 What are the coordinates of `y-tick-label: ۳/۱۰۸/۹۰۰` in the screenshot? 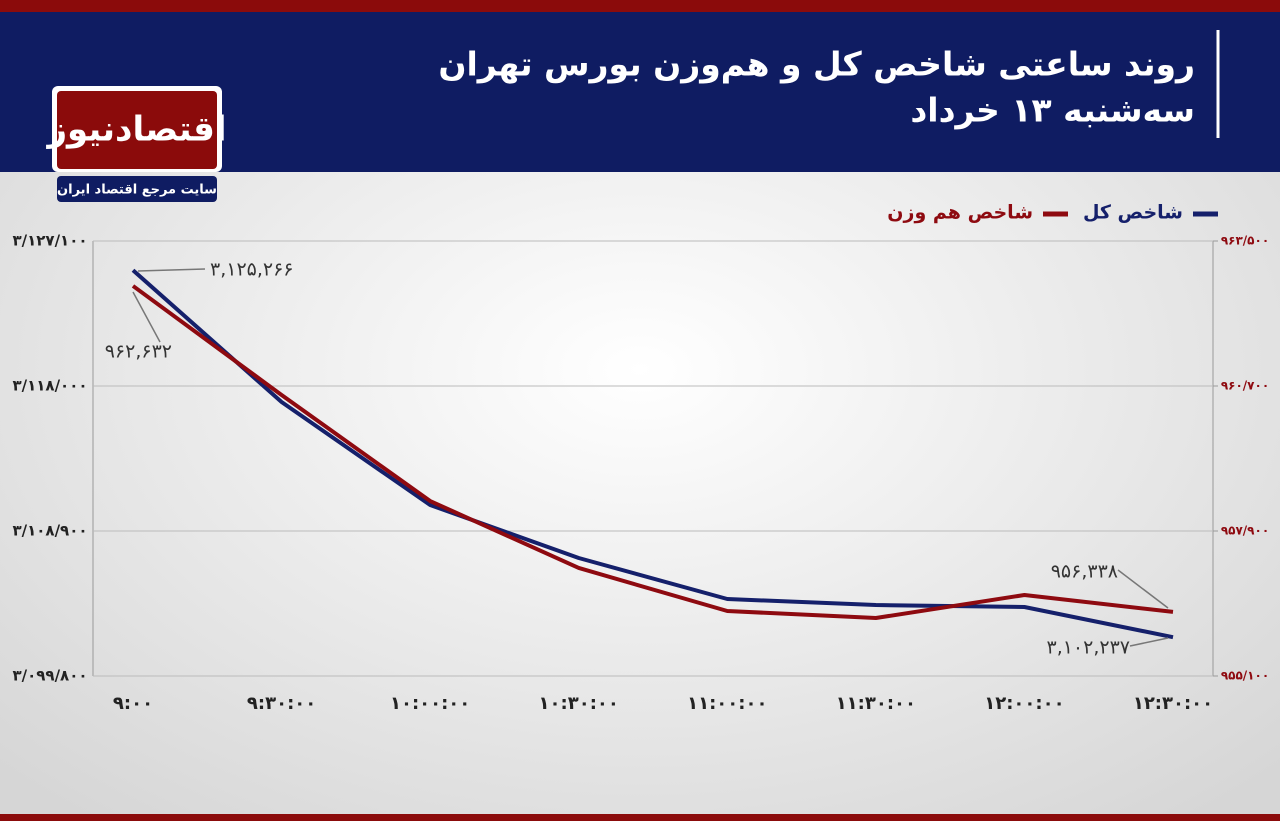 It's located at (49, 531).